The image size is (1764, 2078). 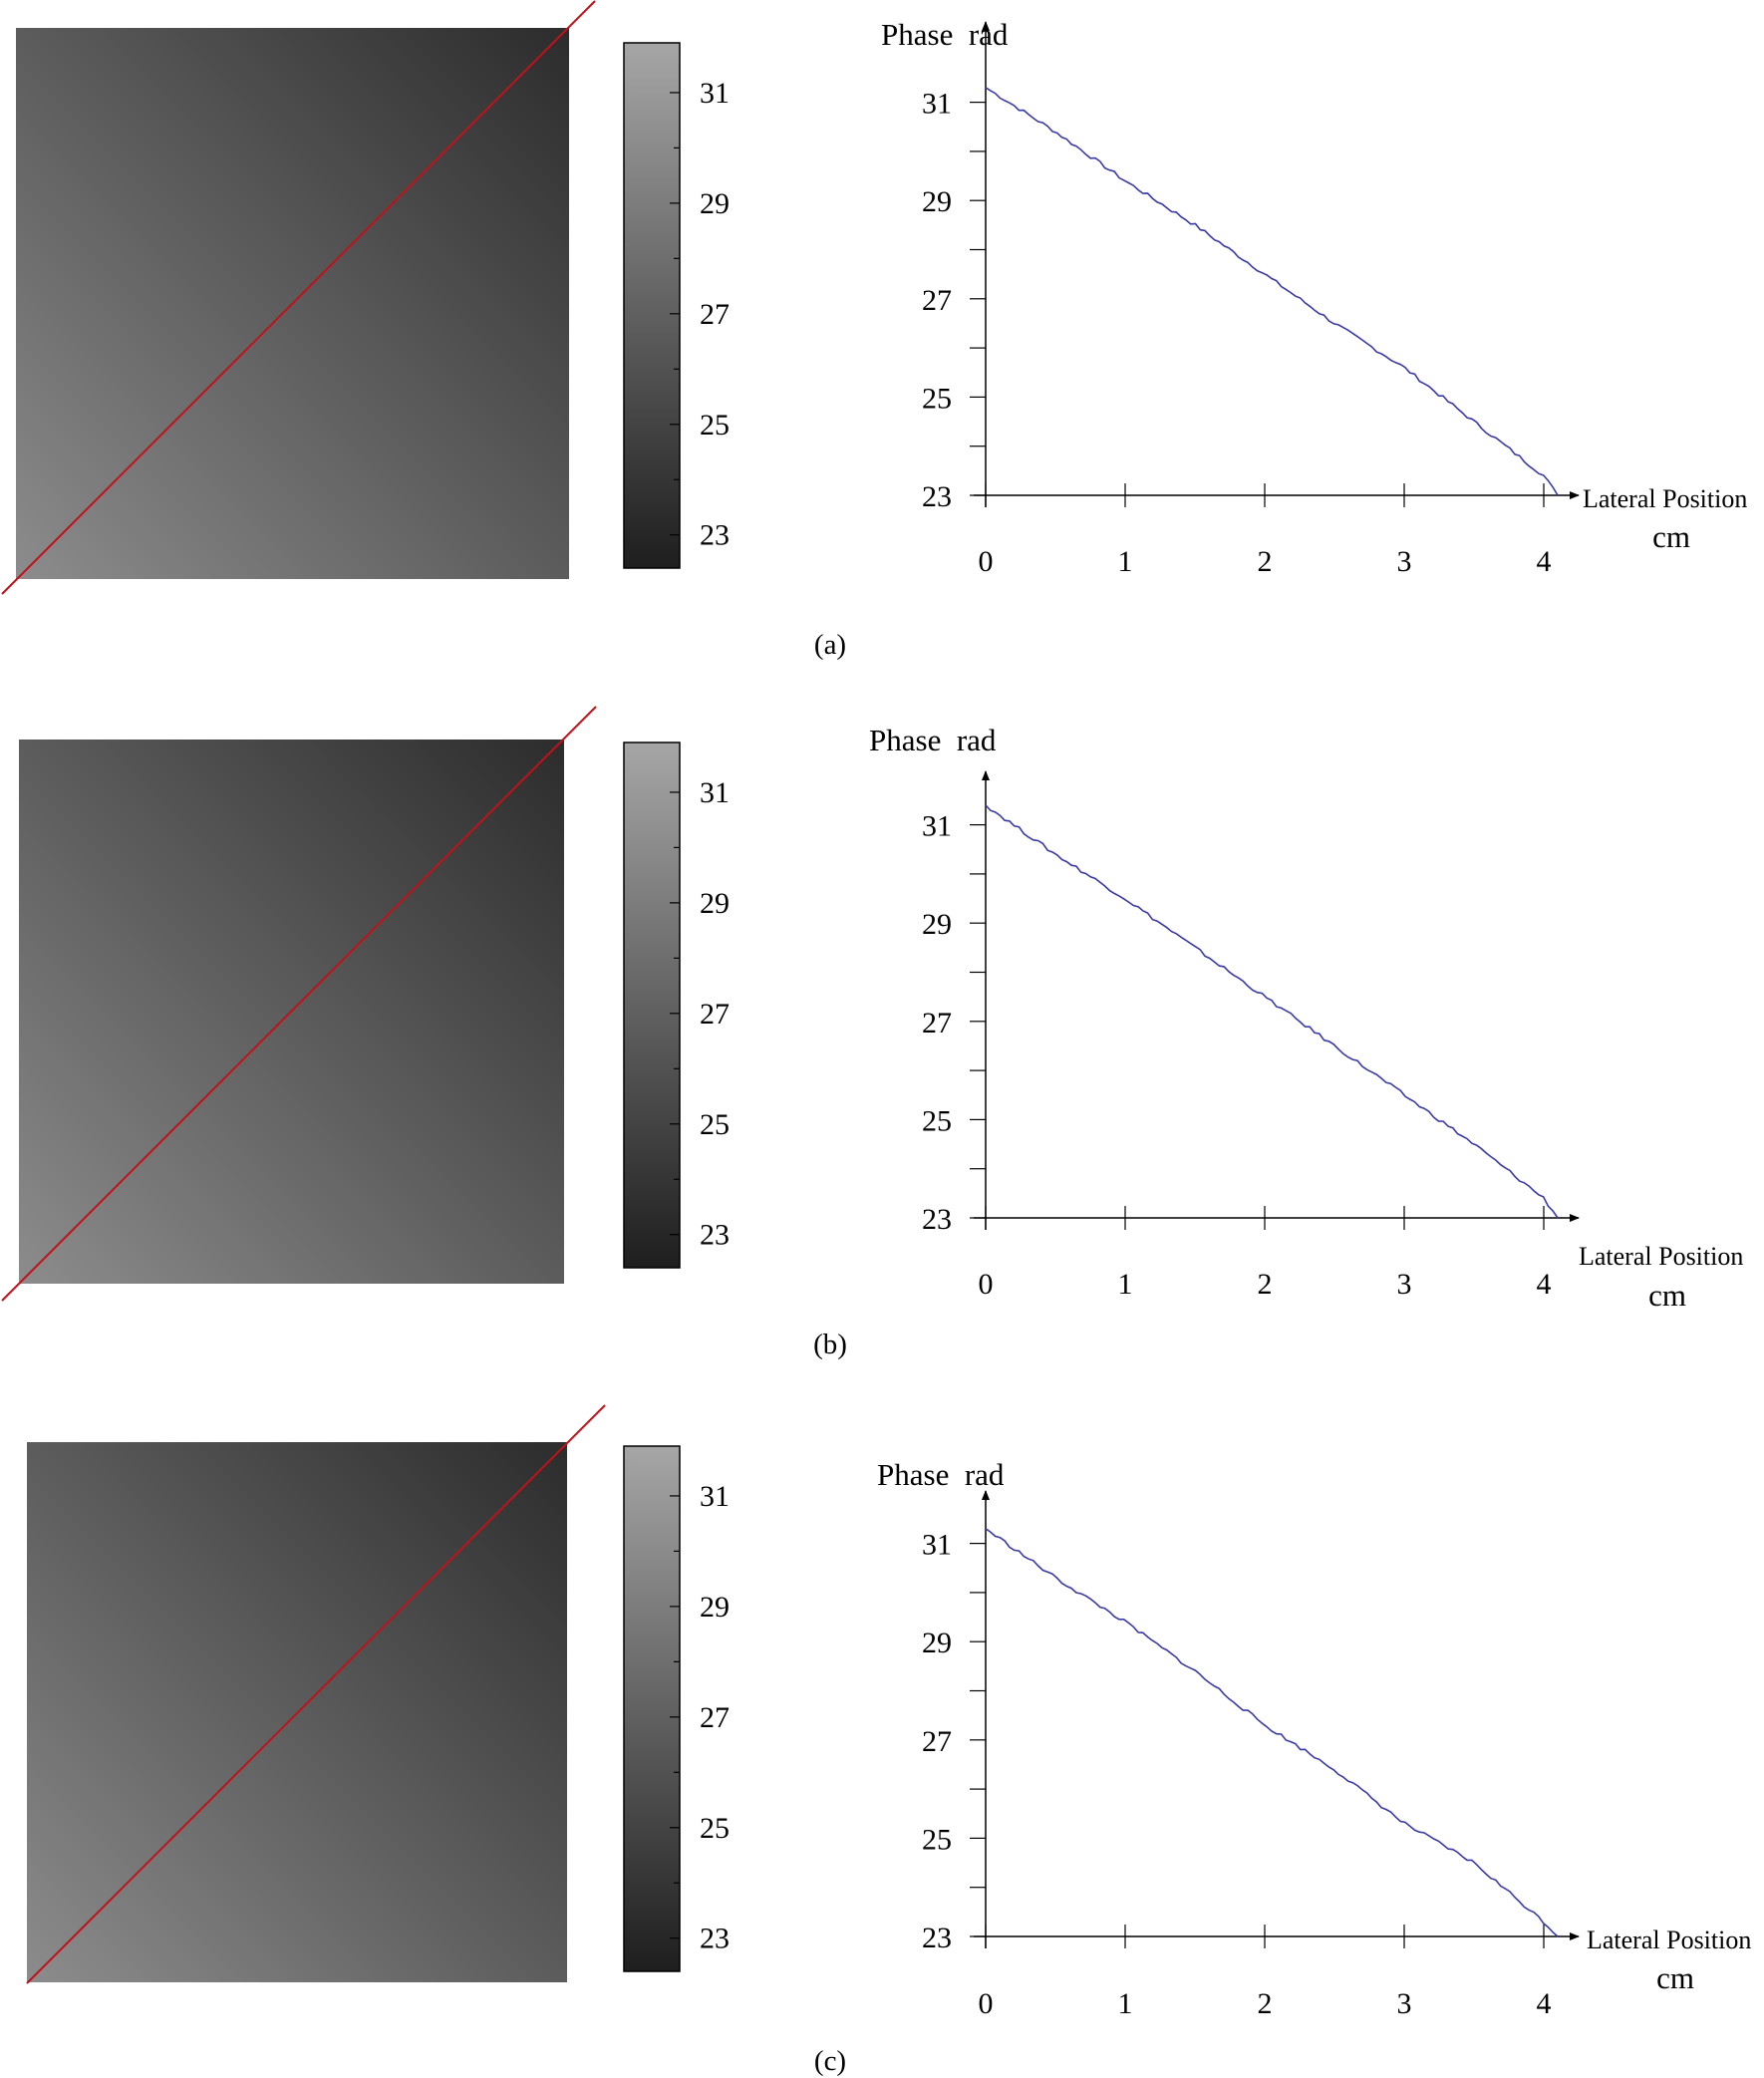 I want to click on x-tick-label-b: 2, so click(x=1265, y=1284).